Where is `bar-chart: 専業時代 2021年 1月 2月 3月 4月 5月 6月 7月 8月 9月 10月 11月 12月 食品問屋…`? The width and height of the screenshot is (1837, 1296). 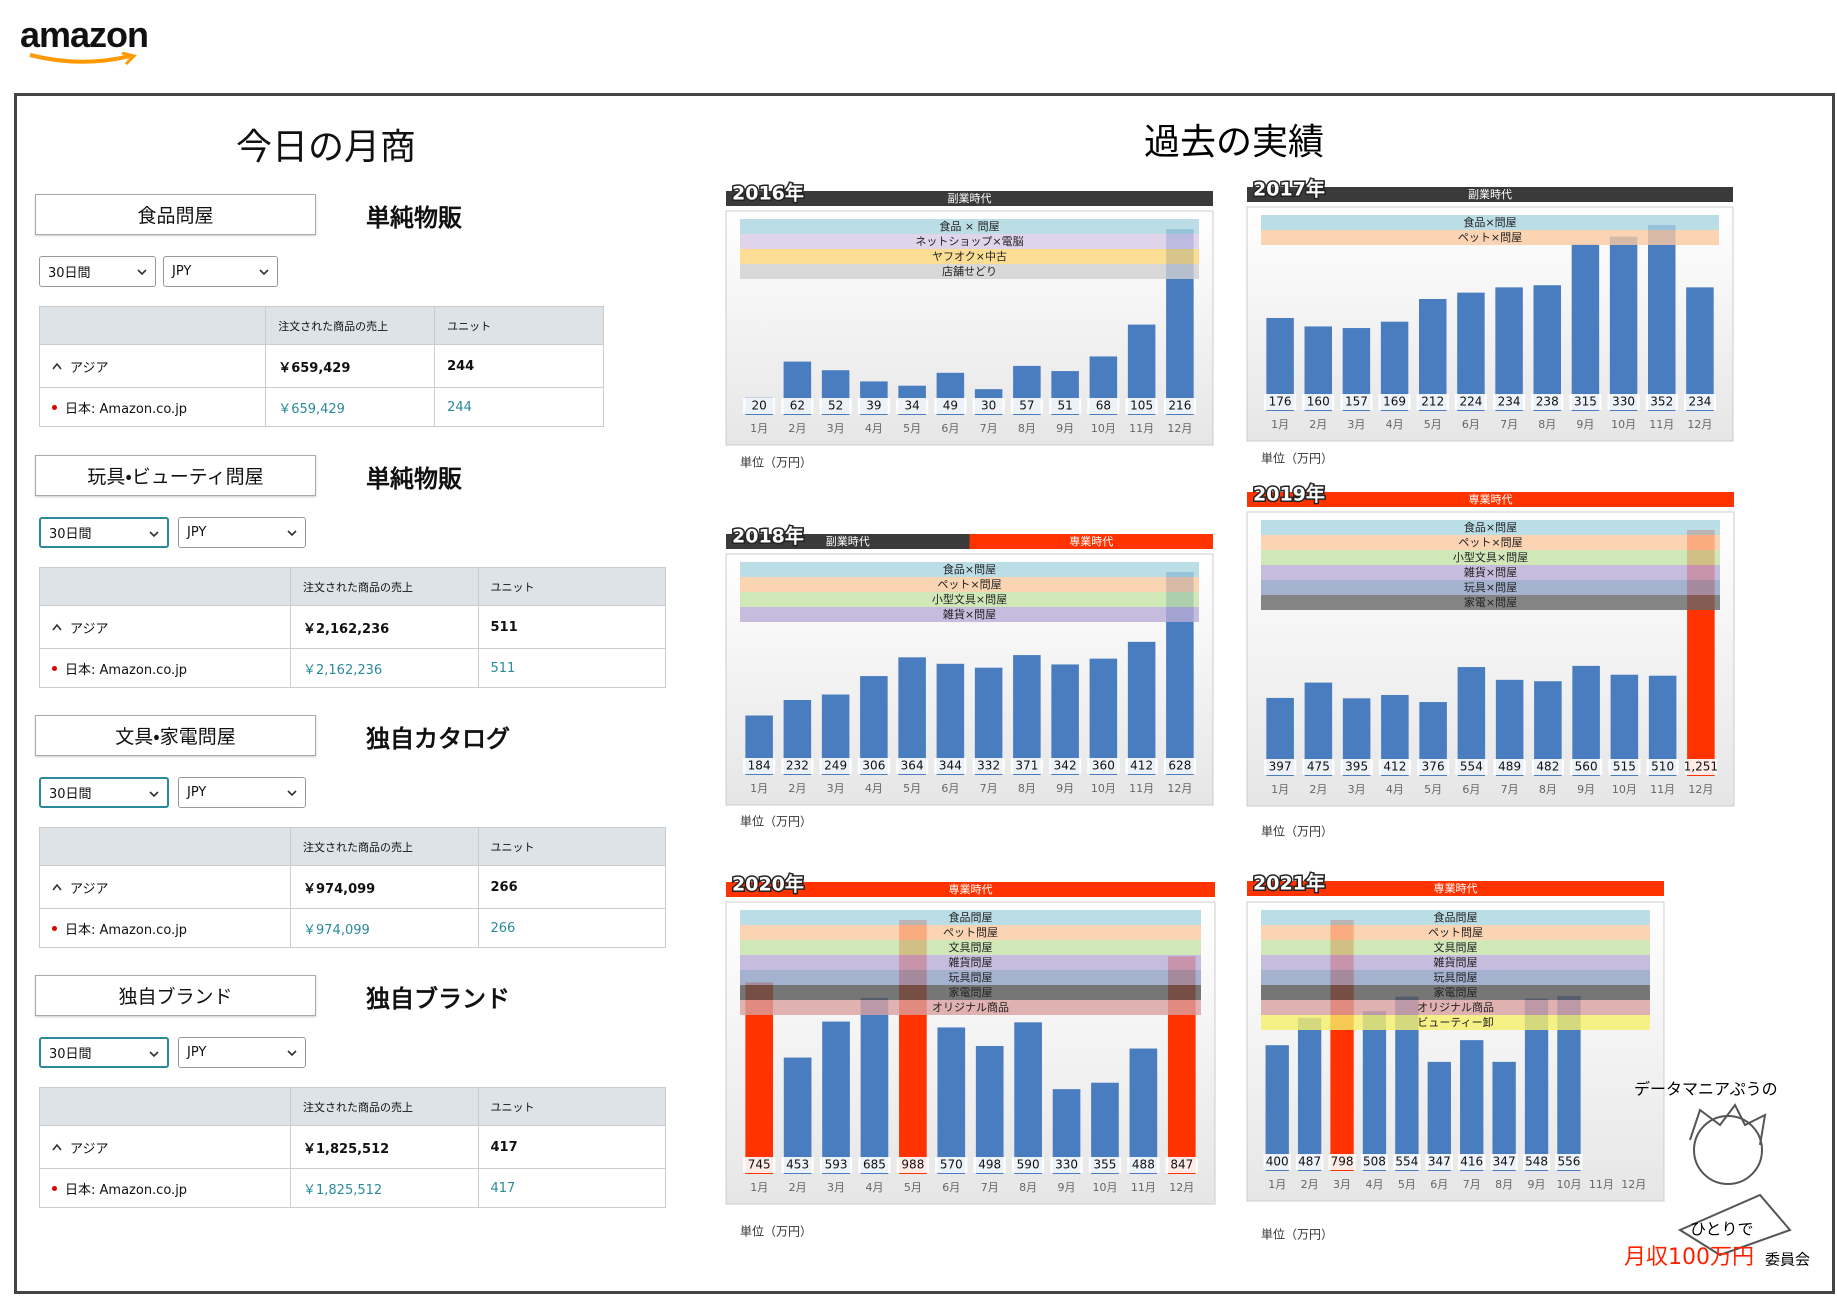 bar-chart: 専業時代 2021年 1月 2月 3月 4月 5月 6月 7月 8月 9月 10月 11月 12月 食品問屋… is located at coordinates (1455, 1056).